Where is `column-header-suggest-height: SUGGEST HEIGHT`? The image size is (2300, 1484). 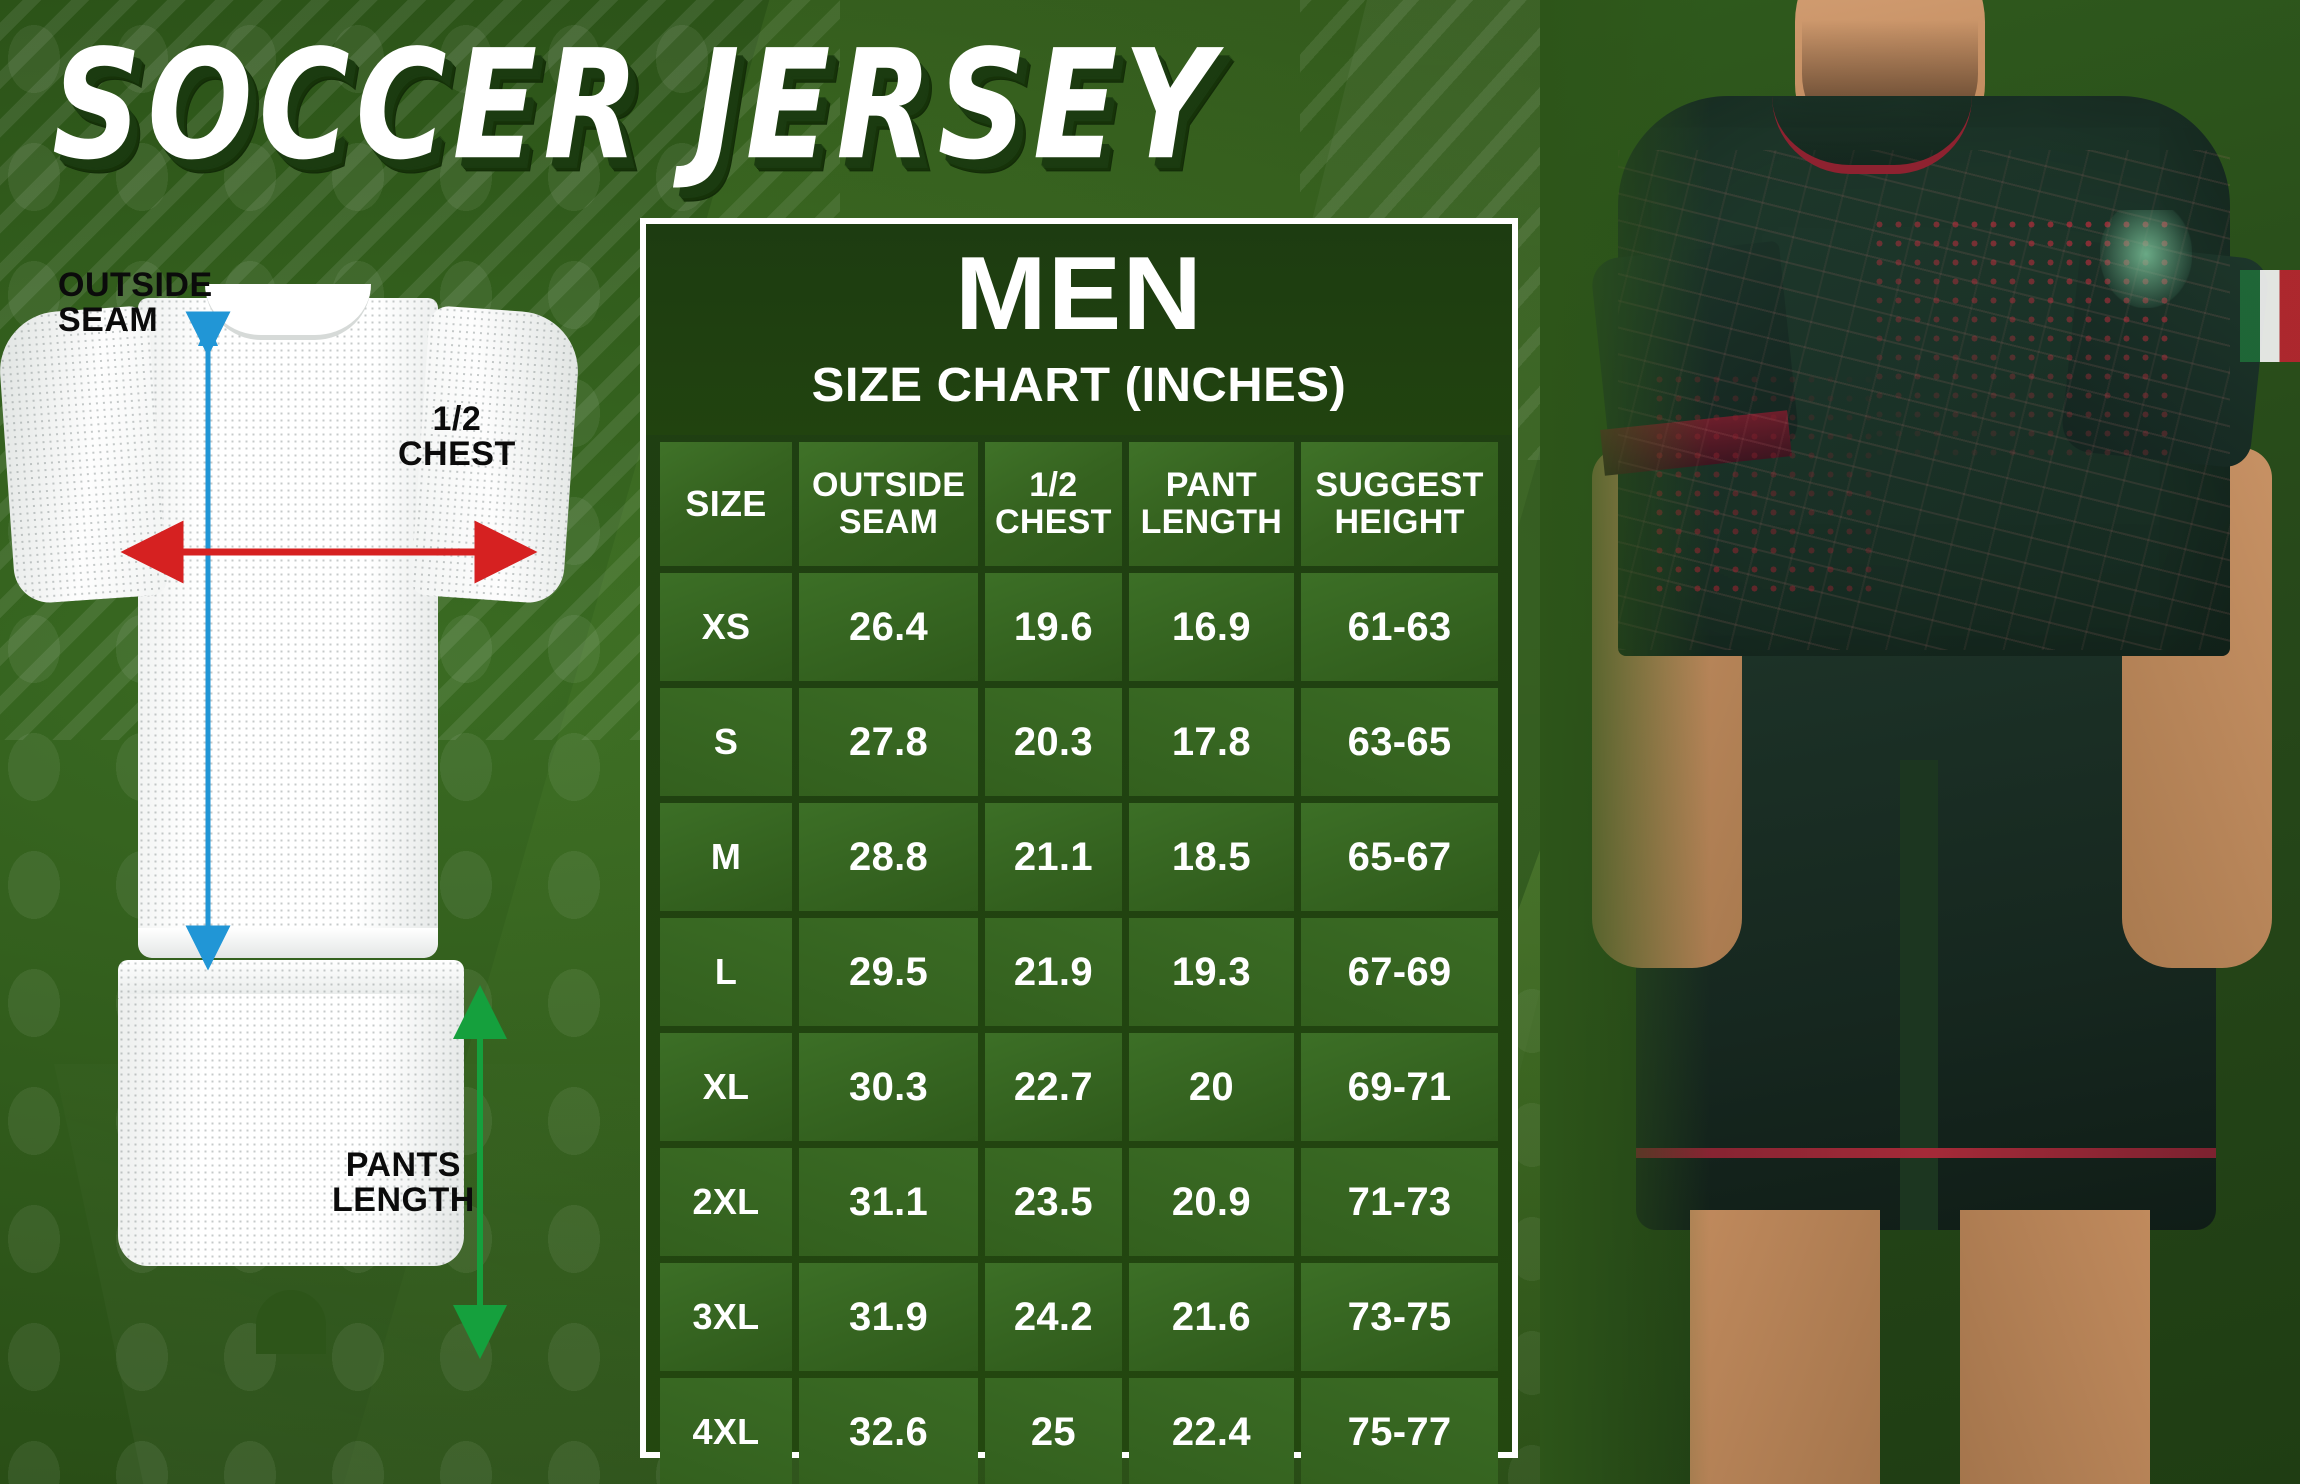 column-header-suggest-height: SUGGEST HEIGHT is located at coordinates (1399, 504).